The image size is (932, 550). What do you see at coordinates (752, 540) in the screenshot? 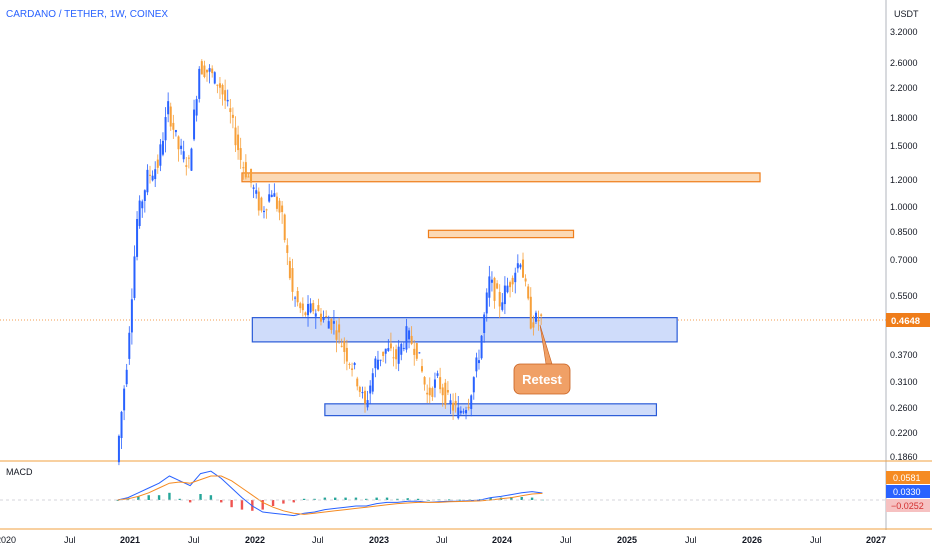
I see `time-tick: 2026` at bounding box center [752, 540].